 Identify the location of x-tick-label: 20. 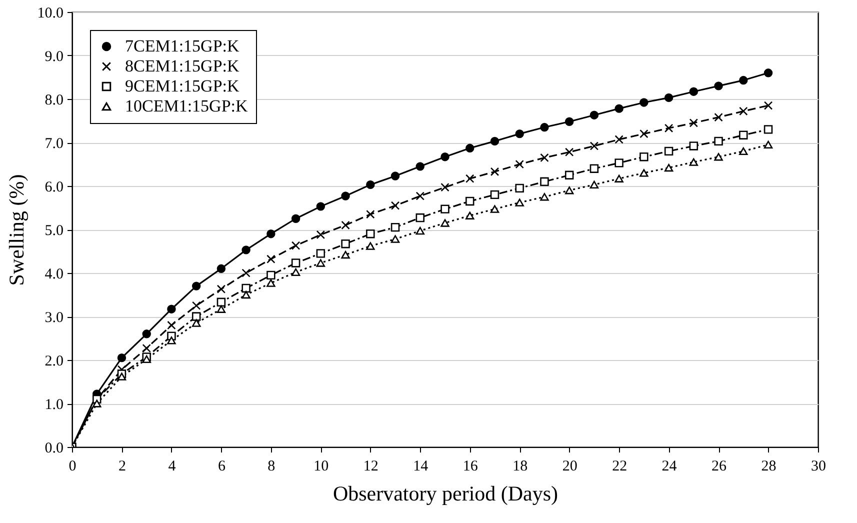
(570, 466).